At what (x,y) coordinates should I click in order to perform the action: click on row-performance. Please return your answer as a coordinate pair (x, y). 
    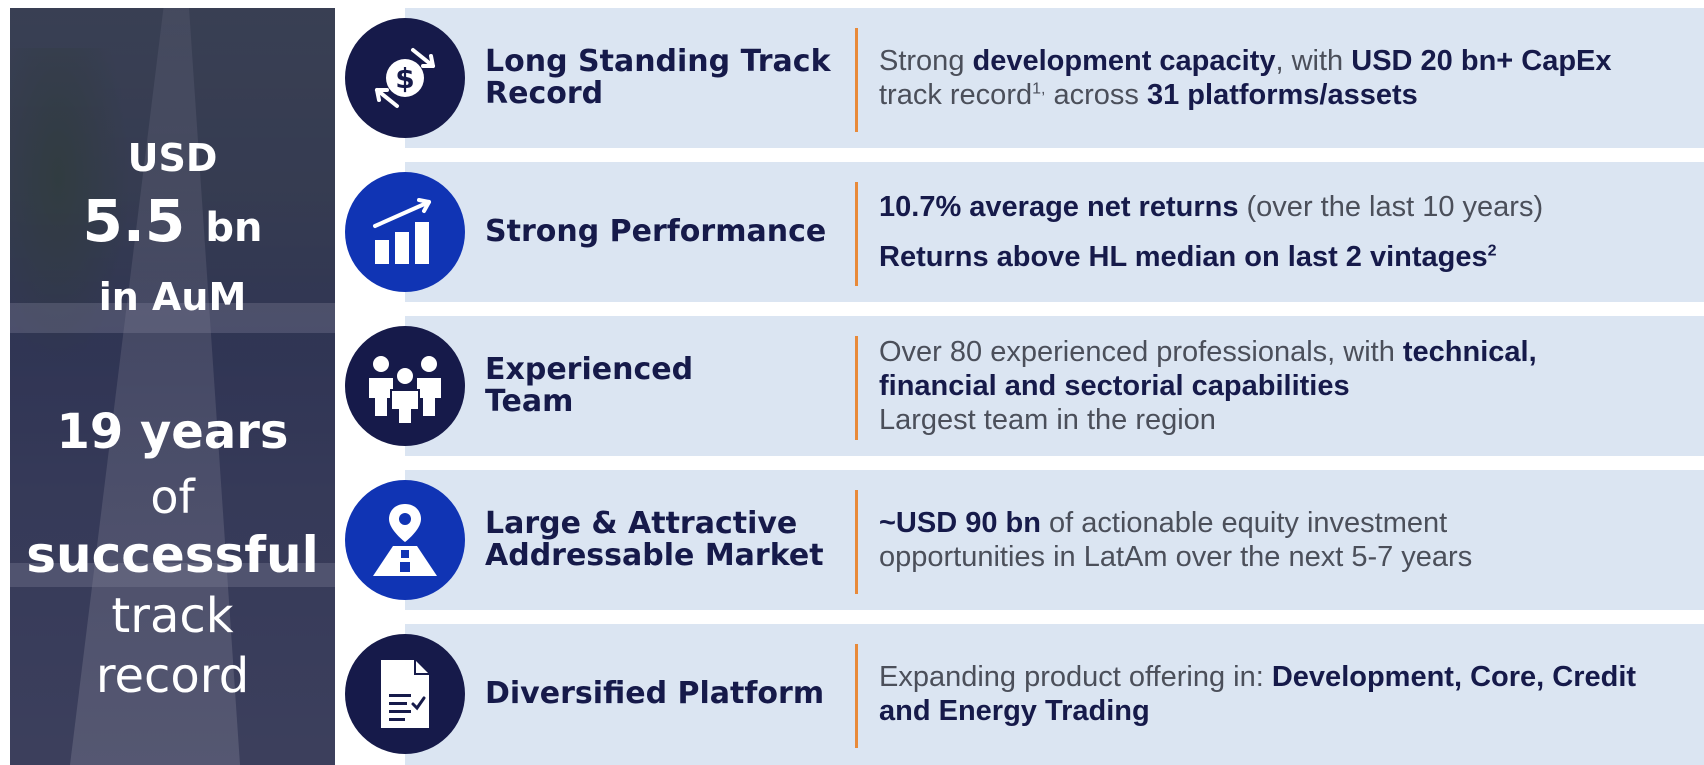
    Looking at the image, I should click on (1054, 232).